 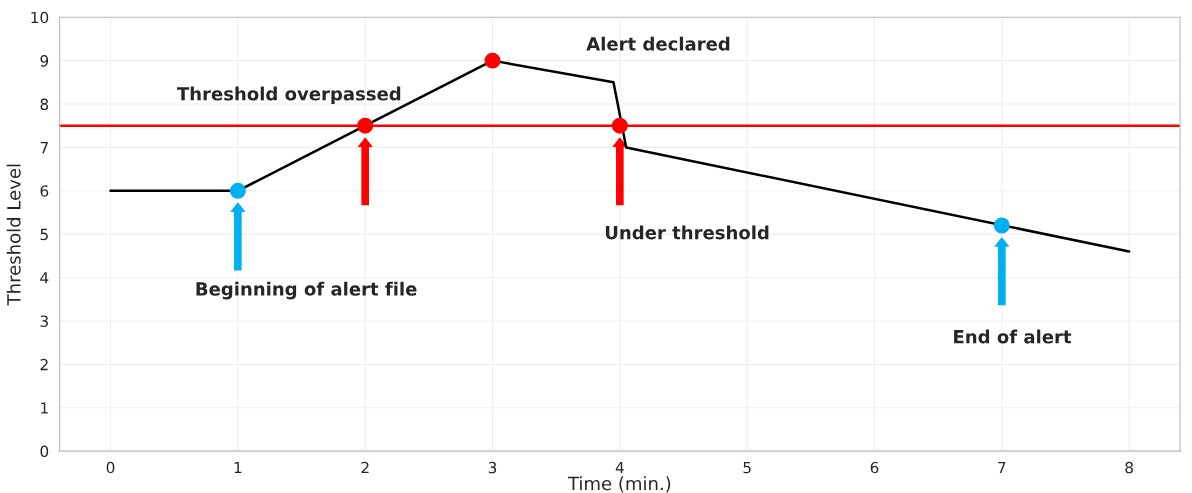 What do you see at coordinates (40, 17) in the screenshot?
I see `y-tick-label: 10` at bounding box center [40, 17].